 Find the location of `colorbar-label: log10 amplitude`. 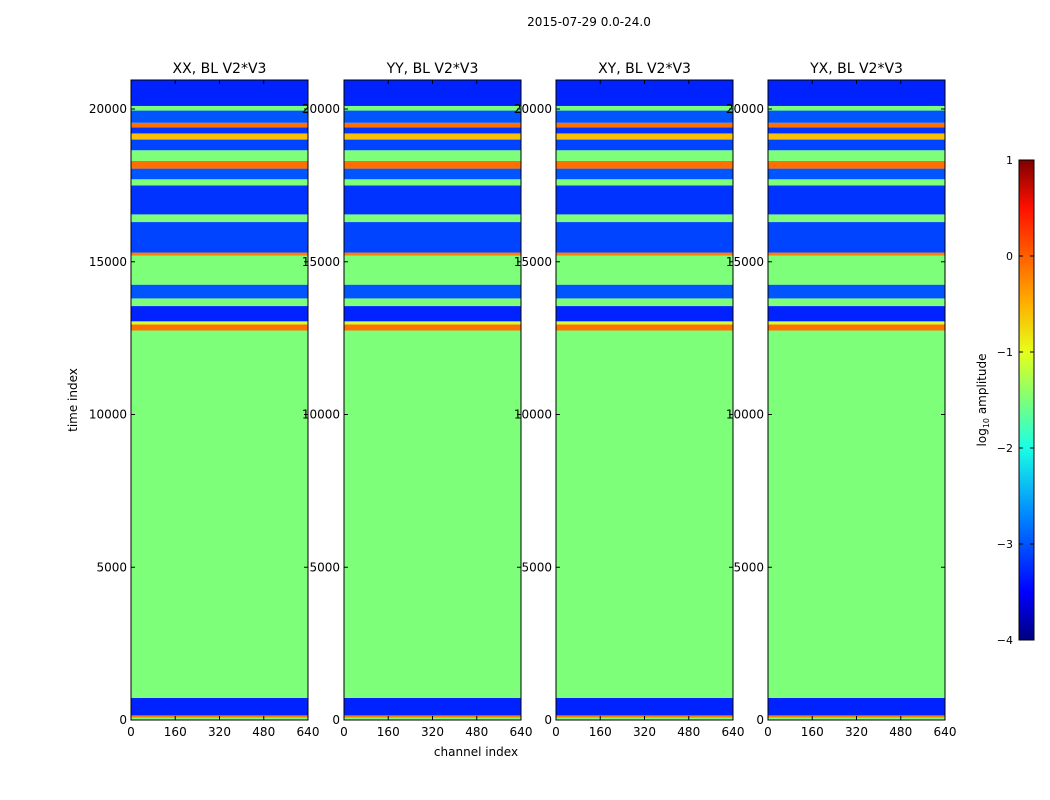

colorbar-label: log10 amplitude is located at coordinates (983, 400).